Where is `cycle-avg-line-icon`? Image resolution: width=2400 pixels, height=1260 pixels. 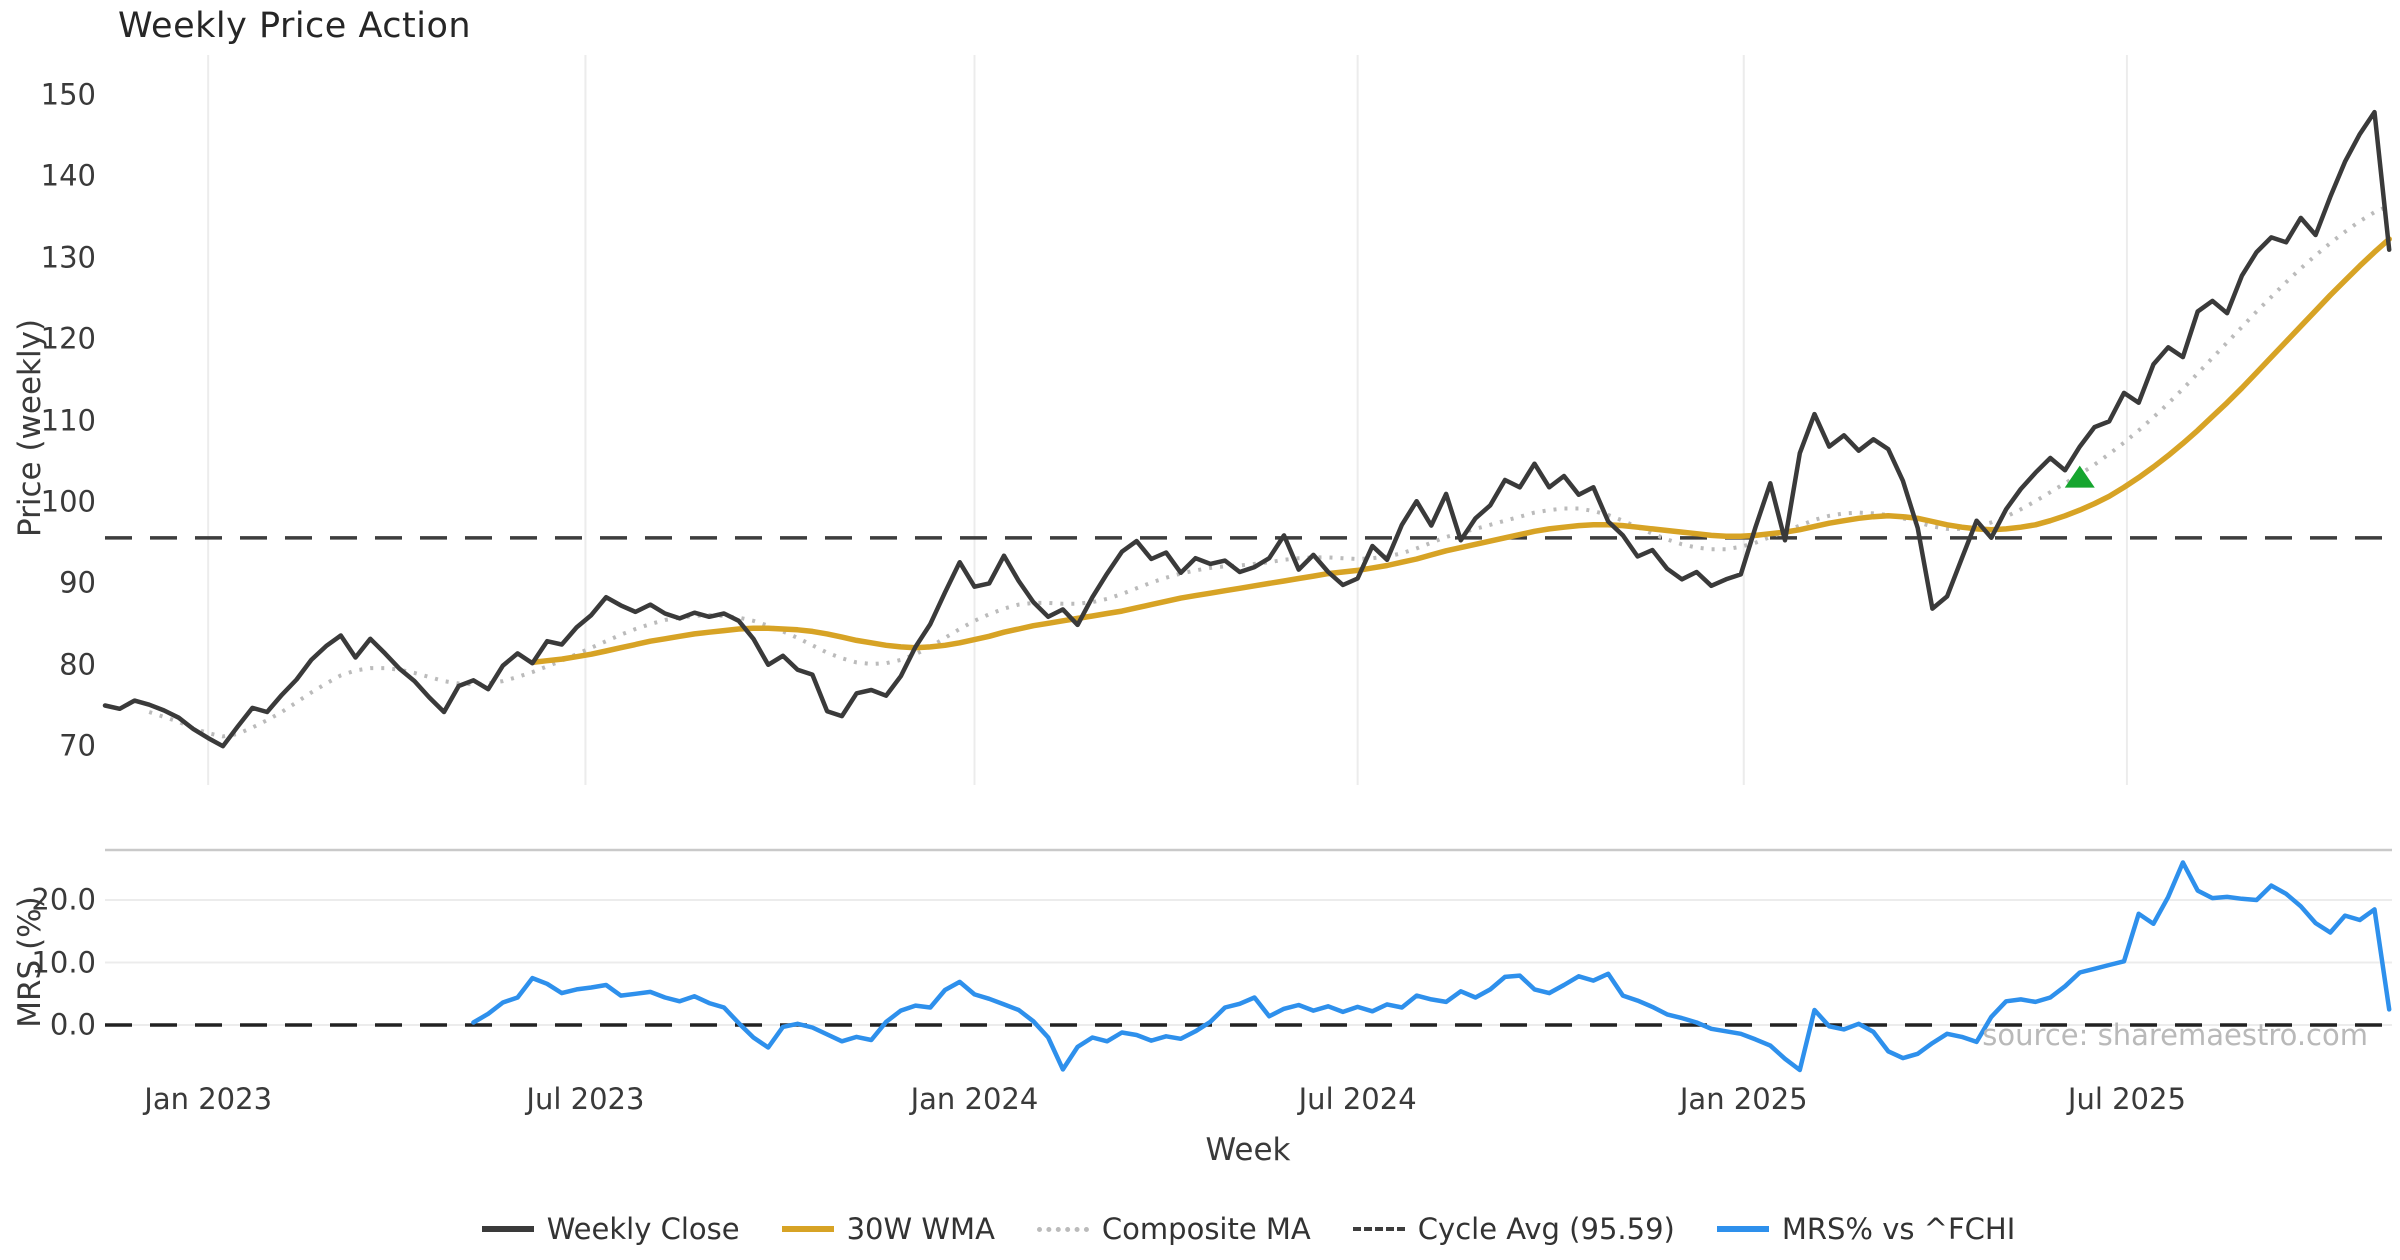
cycle-avg-line-icon is located at coordinates (1378, 1229).